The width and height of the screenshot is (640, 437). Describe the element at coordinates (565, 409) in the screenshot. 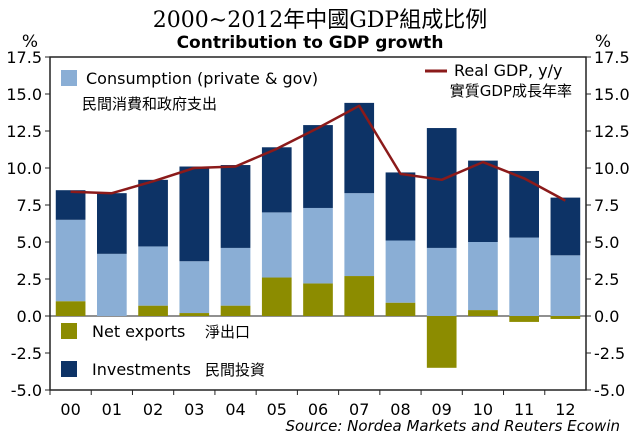

I see `x-tick-label: 12` at that location.